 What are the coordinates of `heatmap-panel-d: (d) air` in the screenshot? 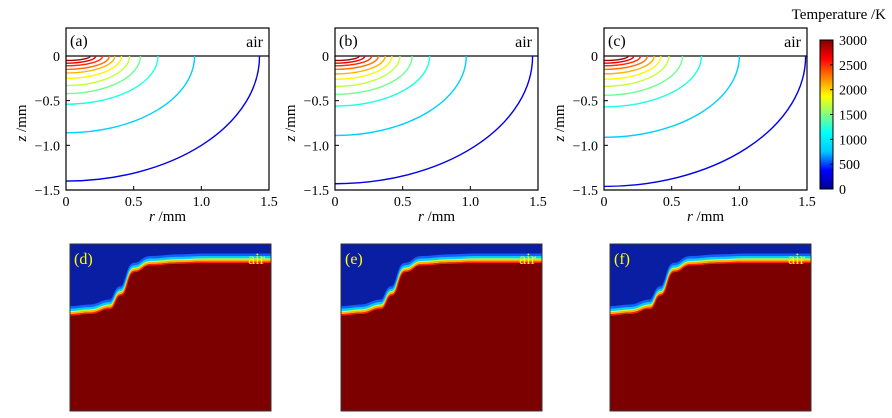 It's located at (170, 327).